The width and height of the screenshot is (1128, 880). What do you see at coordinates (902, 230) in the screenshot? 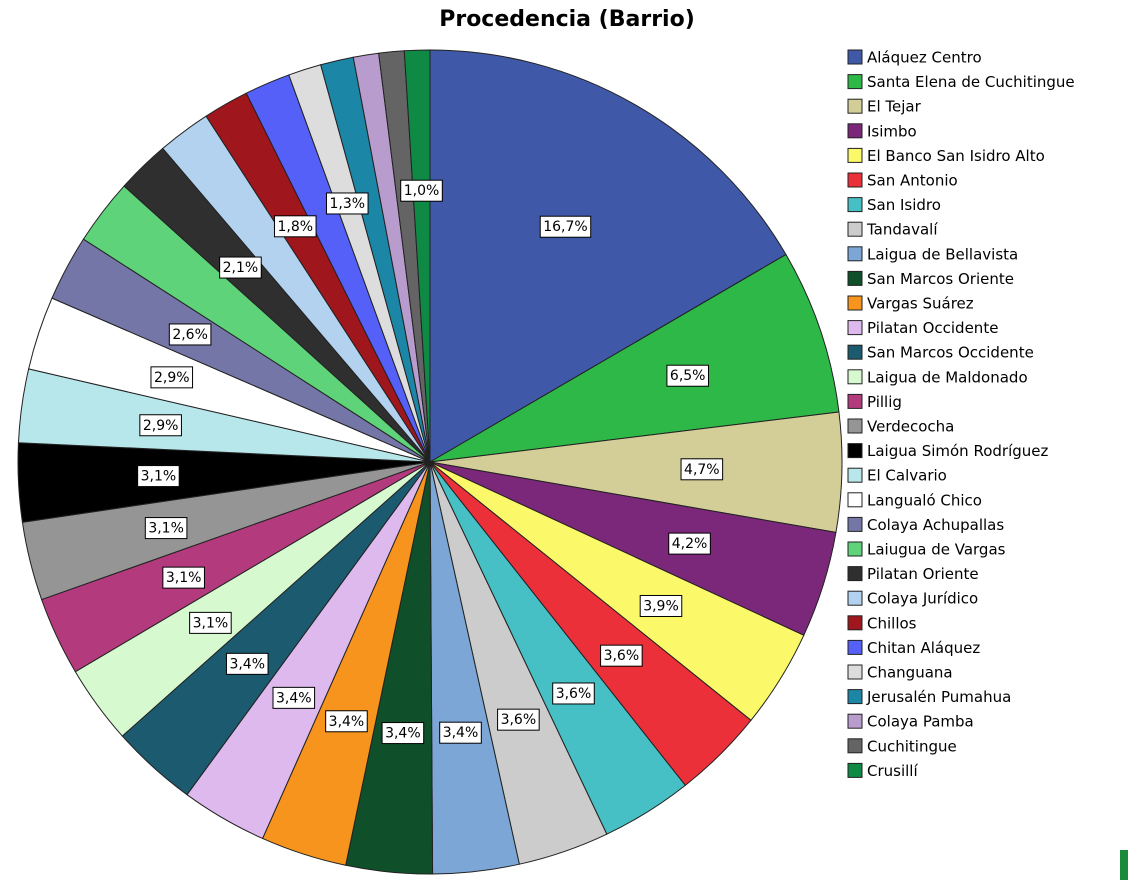
I see `legend-label: Tandavalí` at bounding box center [902, 230].